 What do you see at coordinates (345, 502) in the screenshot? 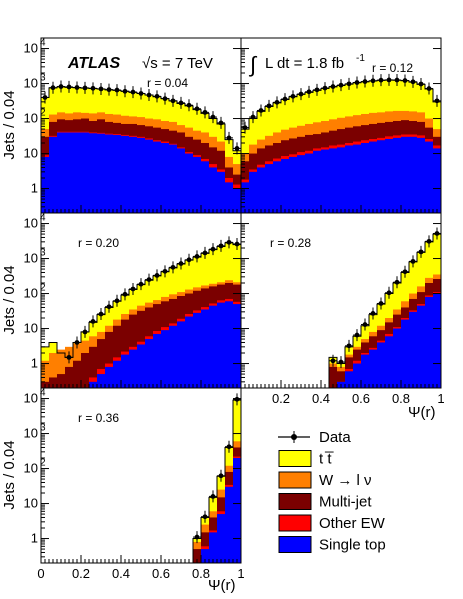
I see `legend-label: Multi-jet` at bounding box center [345, 502].